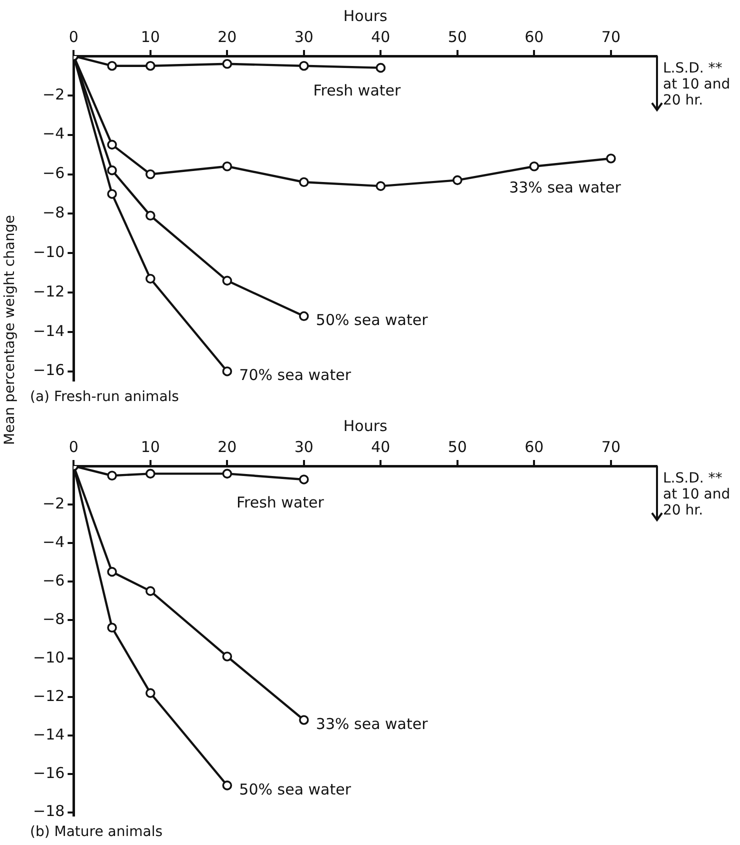 The height and width of the screenshot is (845, 740). Describe the element at coordinates (10, 330) in the screenshot. I see `y-axis-title: Mean percentage weight change` at that location.